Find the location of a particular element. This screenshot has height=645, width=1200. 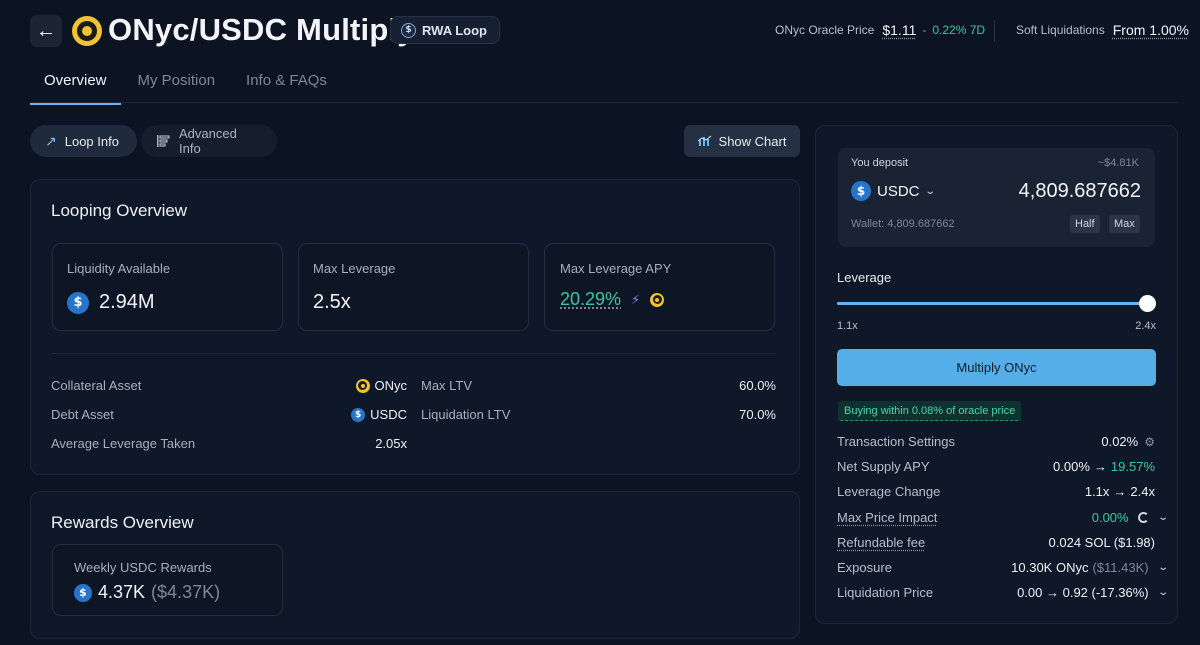

oracle-change: 0.22% 7D is located at coordinates (959, 30).